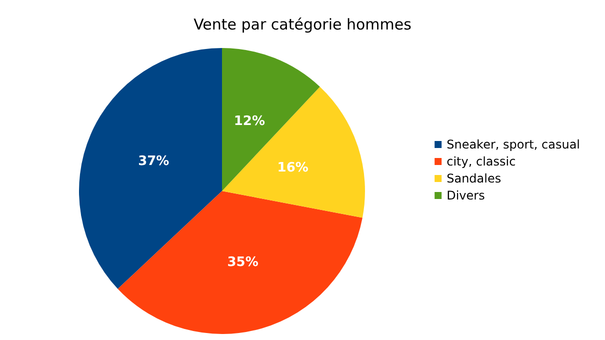 The width and height of the screenshot is (605, 340). Describe the element at coordinates (242, 262) in the screenshot. I see `data-label: 35%` at that location.